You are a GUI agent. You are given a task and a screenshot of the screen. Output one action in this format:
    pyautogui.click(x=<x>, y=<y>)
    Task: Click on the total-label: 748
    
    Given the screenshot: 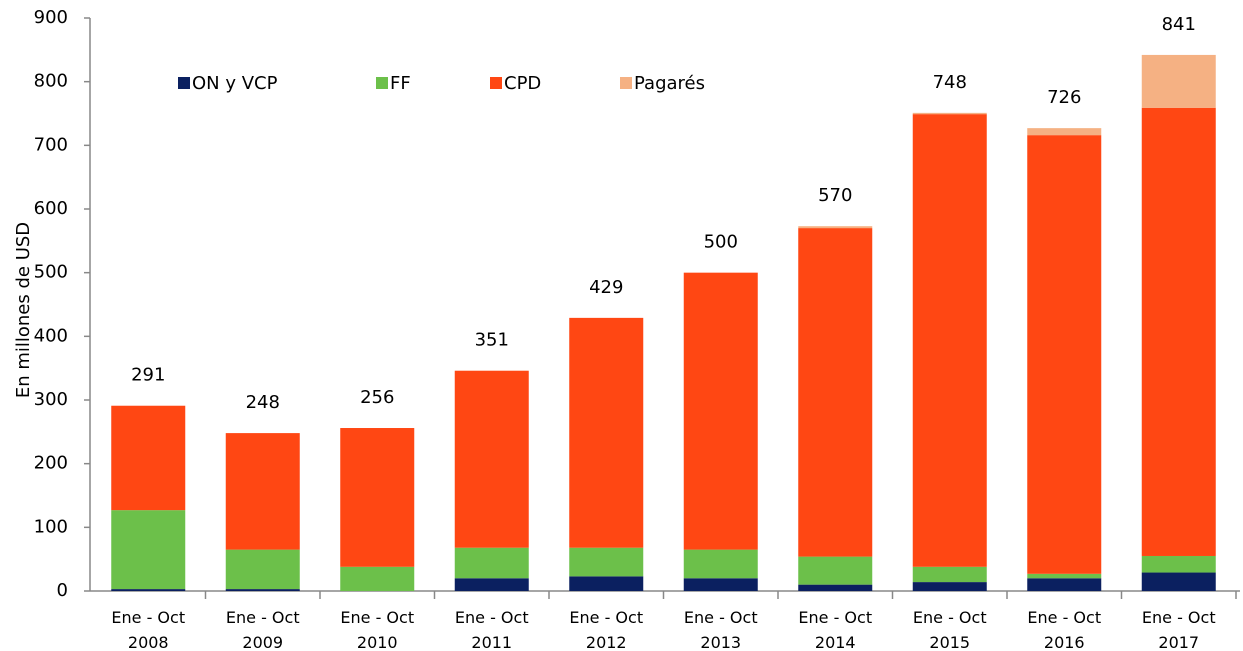 What is the action you would take?
    pyautogui.click(x=950, y=82)
    